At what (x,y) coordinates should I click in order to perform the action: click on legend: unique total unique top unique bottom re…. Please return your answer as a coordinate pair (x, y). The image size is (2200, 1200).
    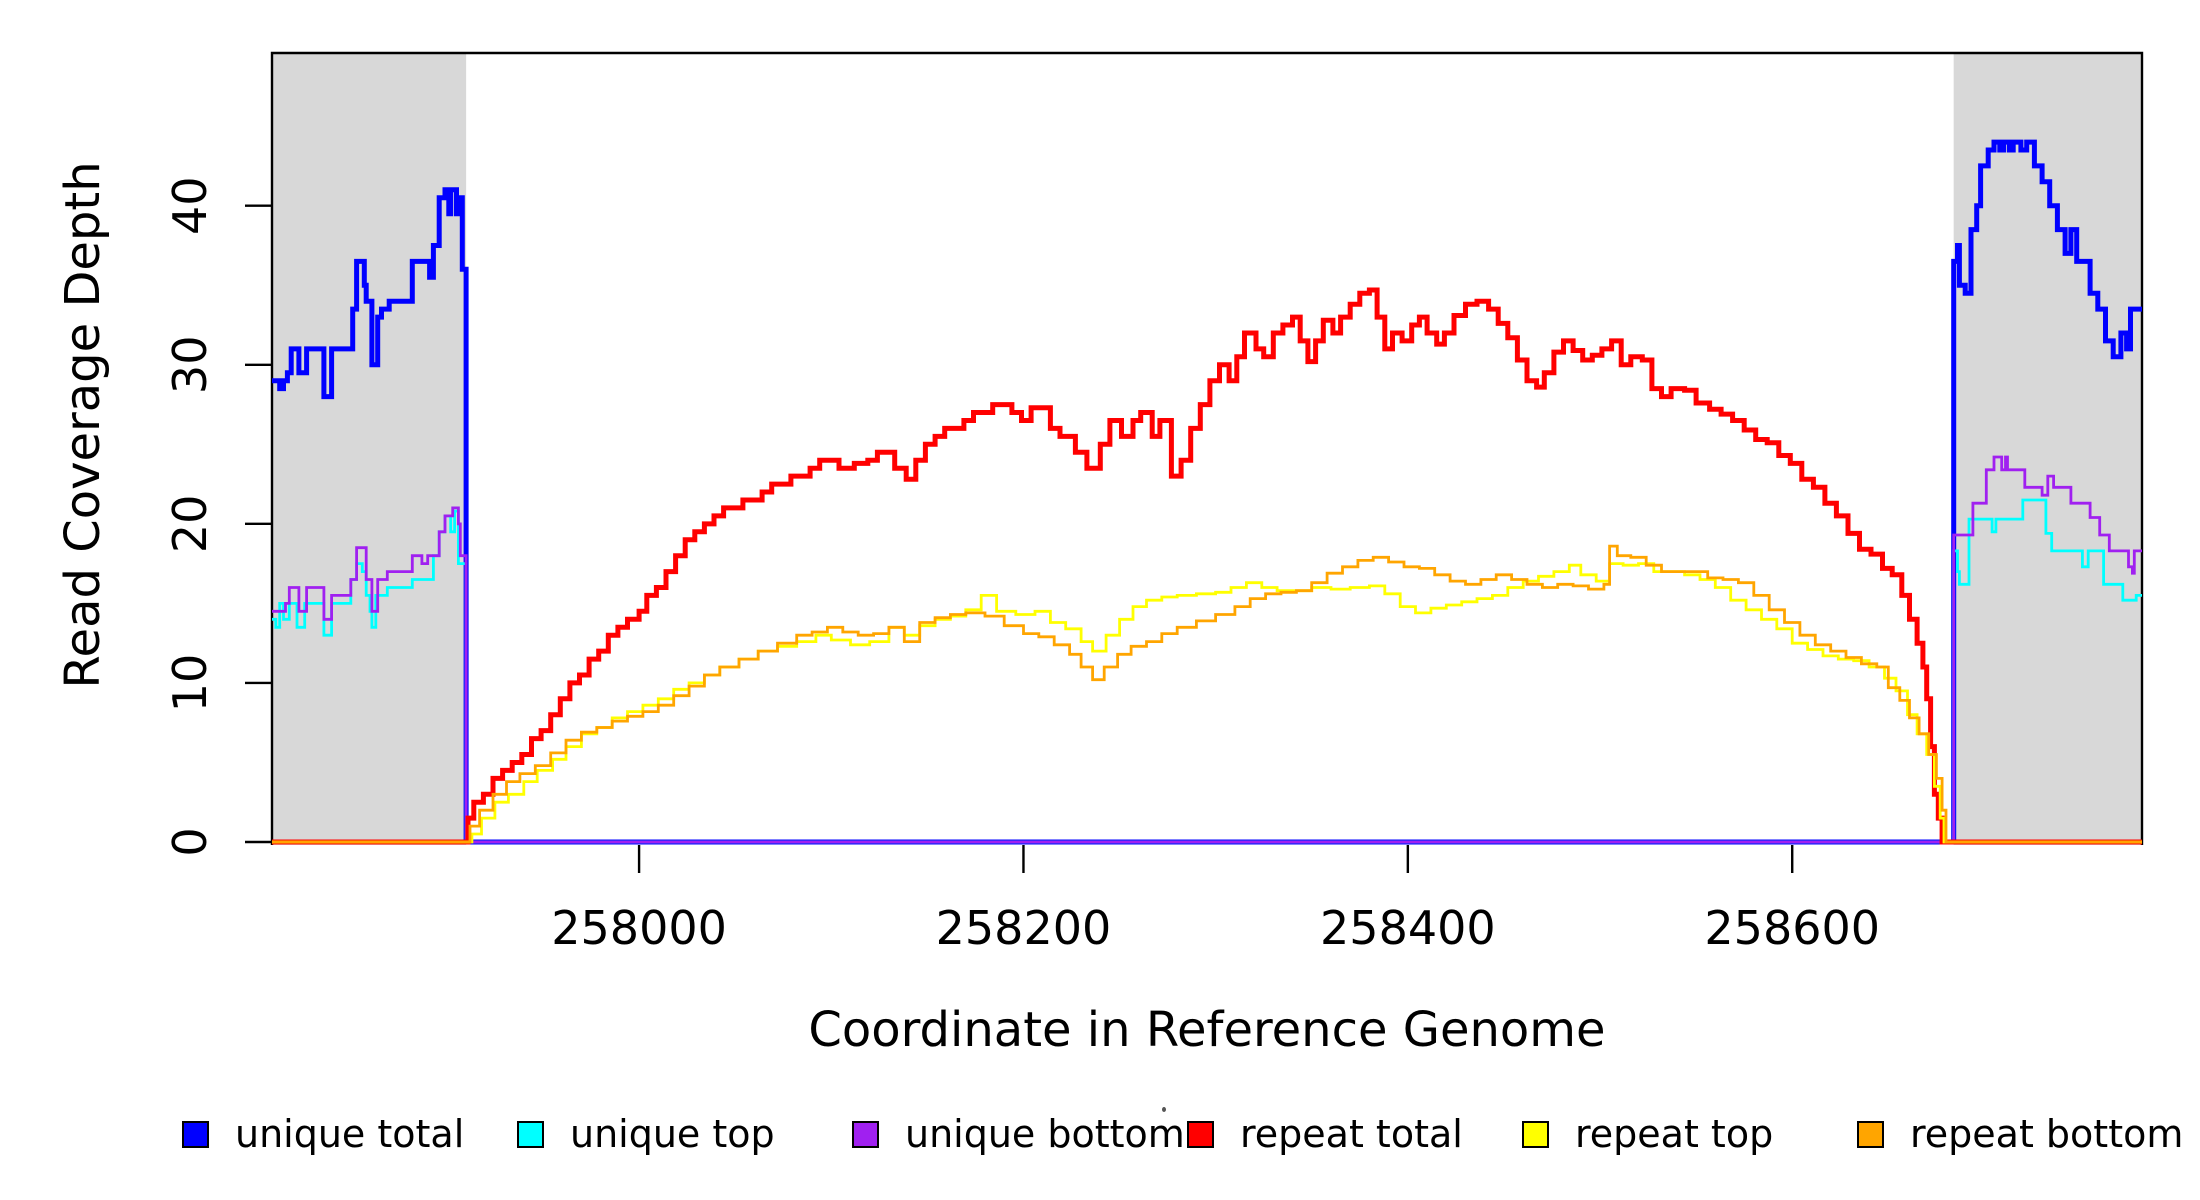
    Looking at the image, I should click on (1100, 1136).